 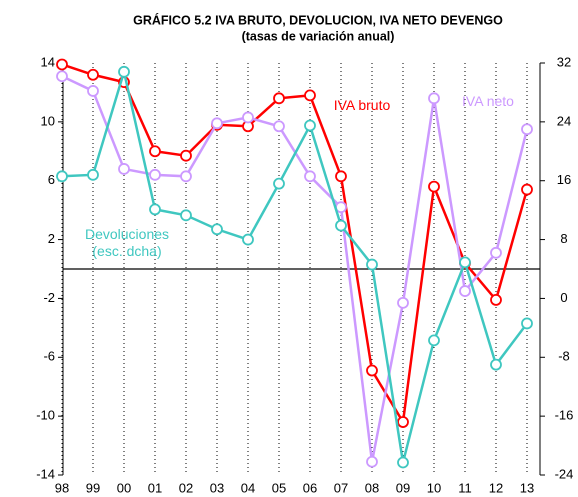 What do you see at coordinates (186, 487) in the screenshot?
I see `x-tick-label: 02` at bounding box center [186, 487].